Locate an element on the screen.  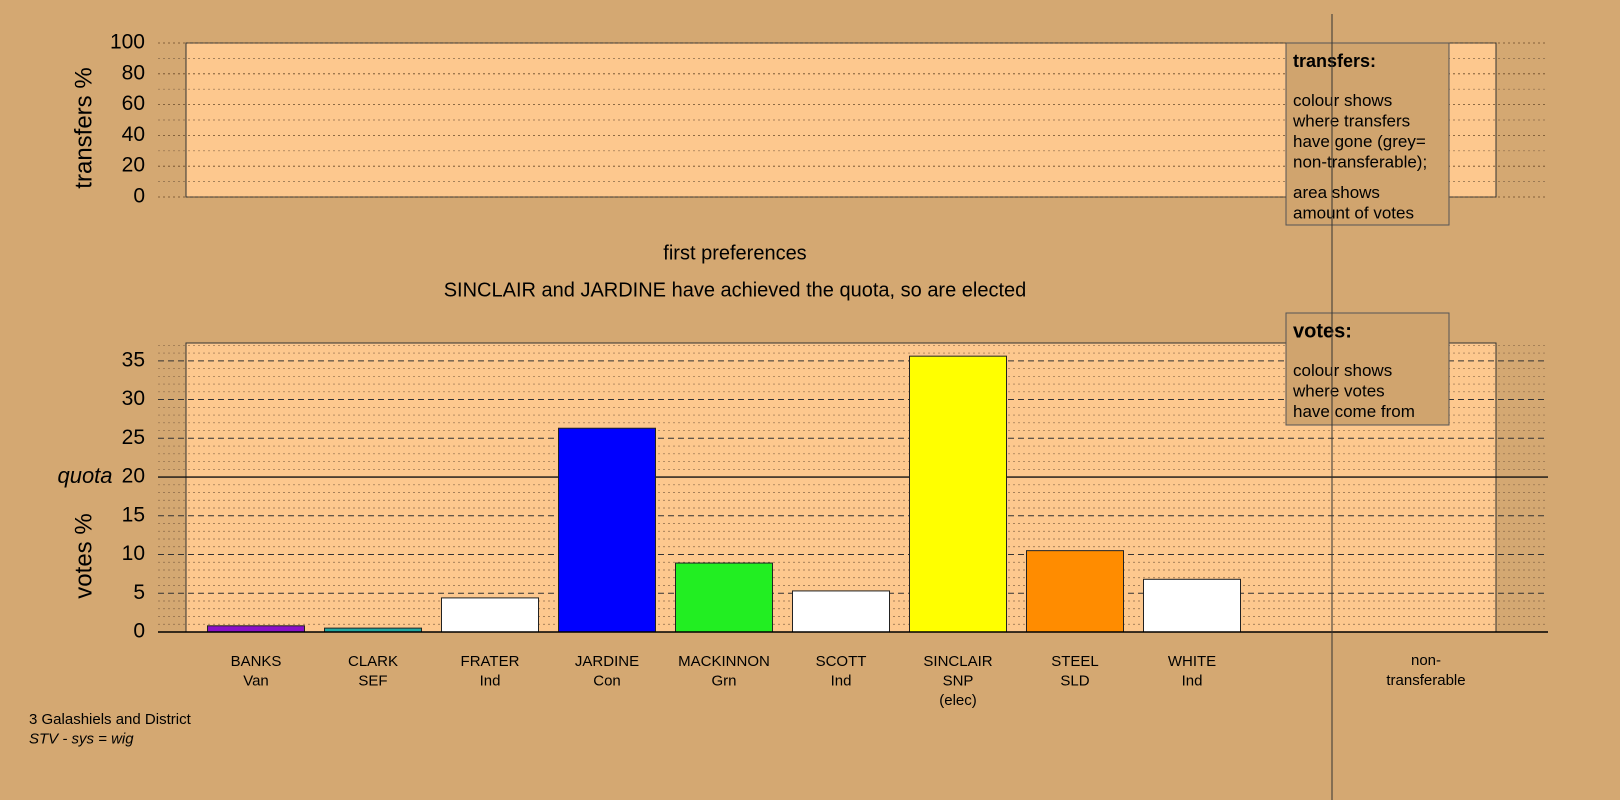
x-tick-label: MACKINNON is located at coordinates (724, 661).